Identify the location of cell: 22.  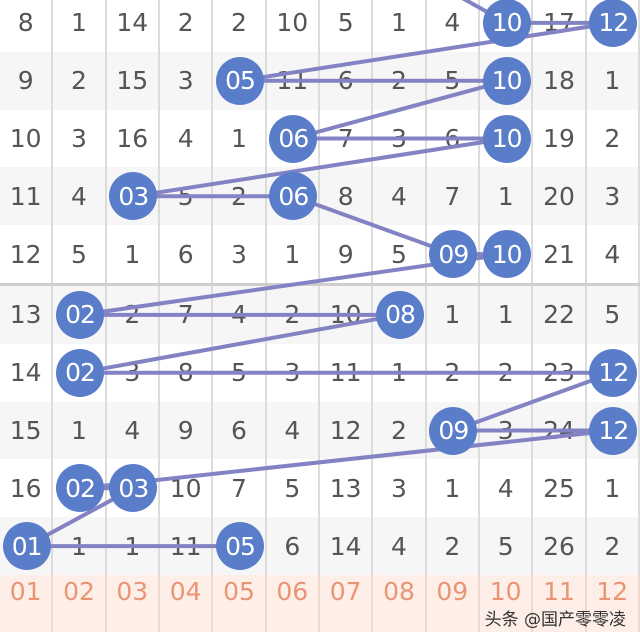
(560, 315).